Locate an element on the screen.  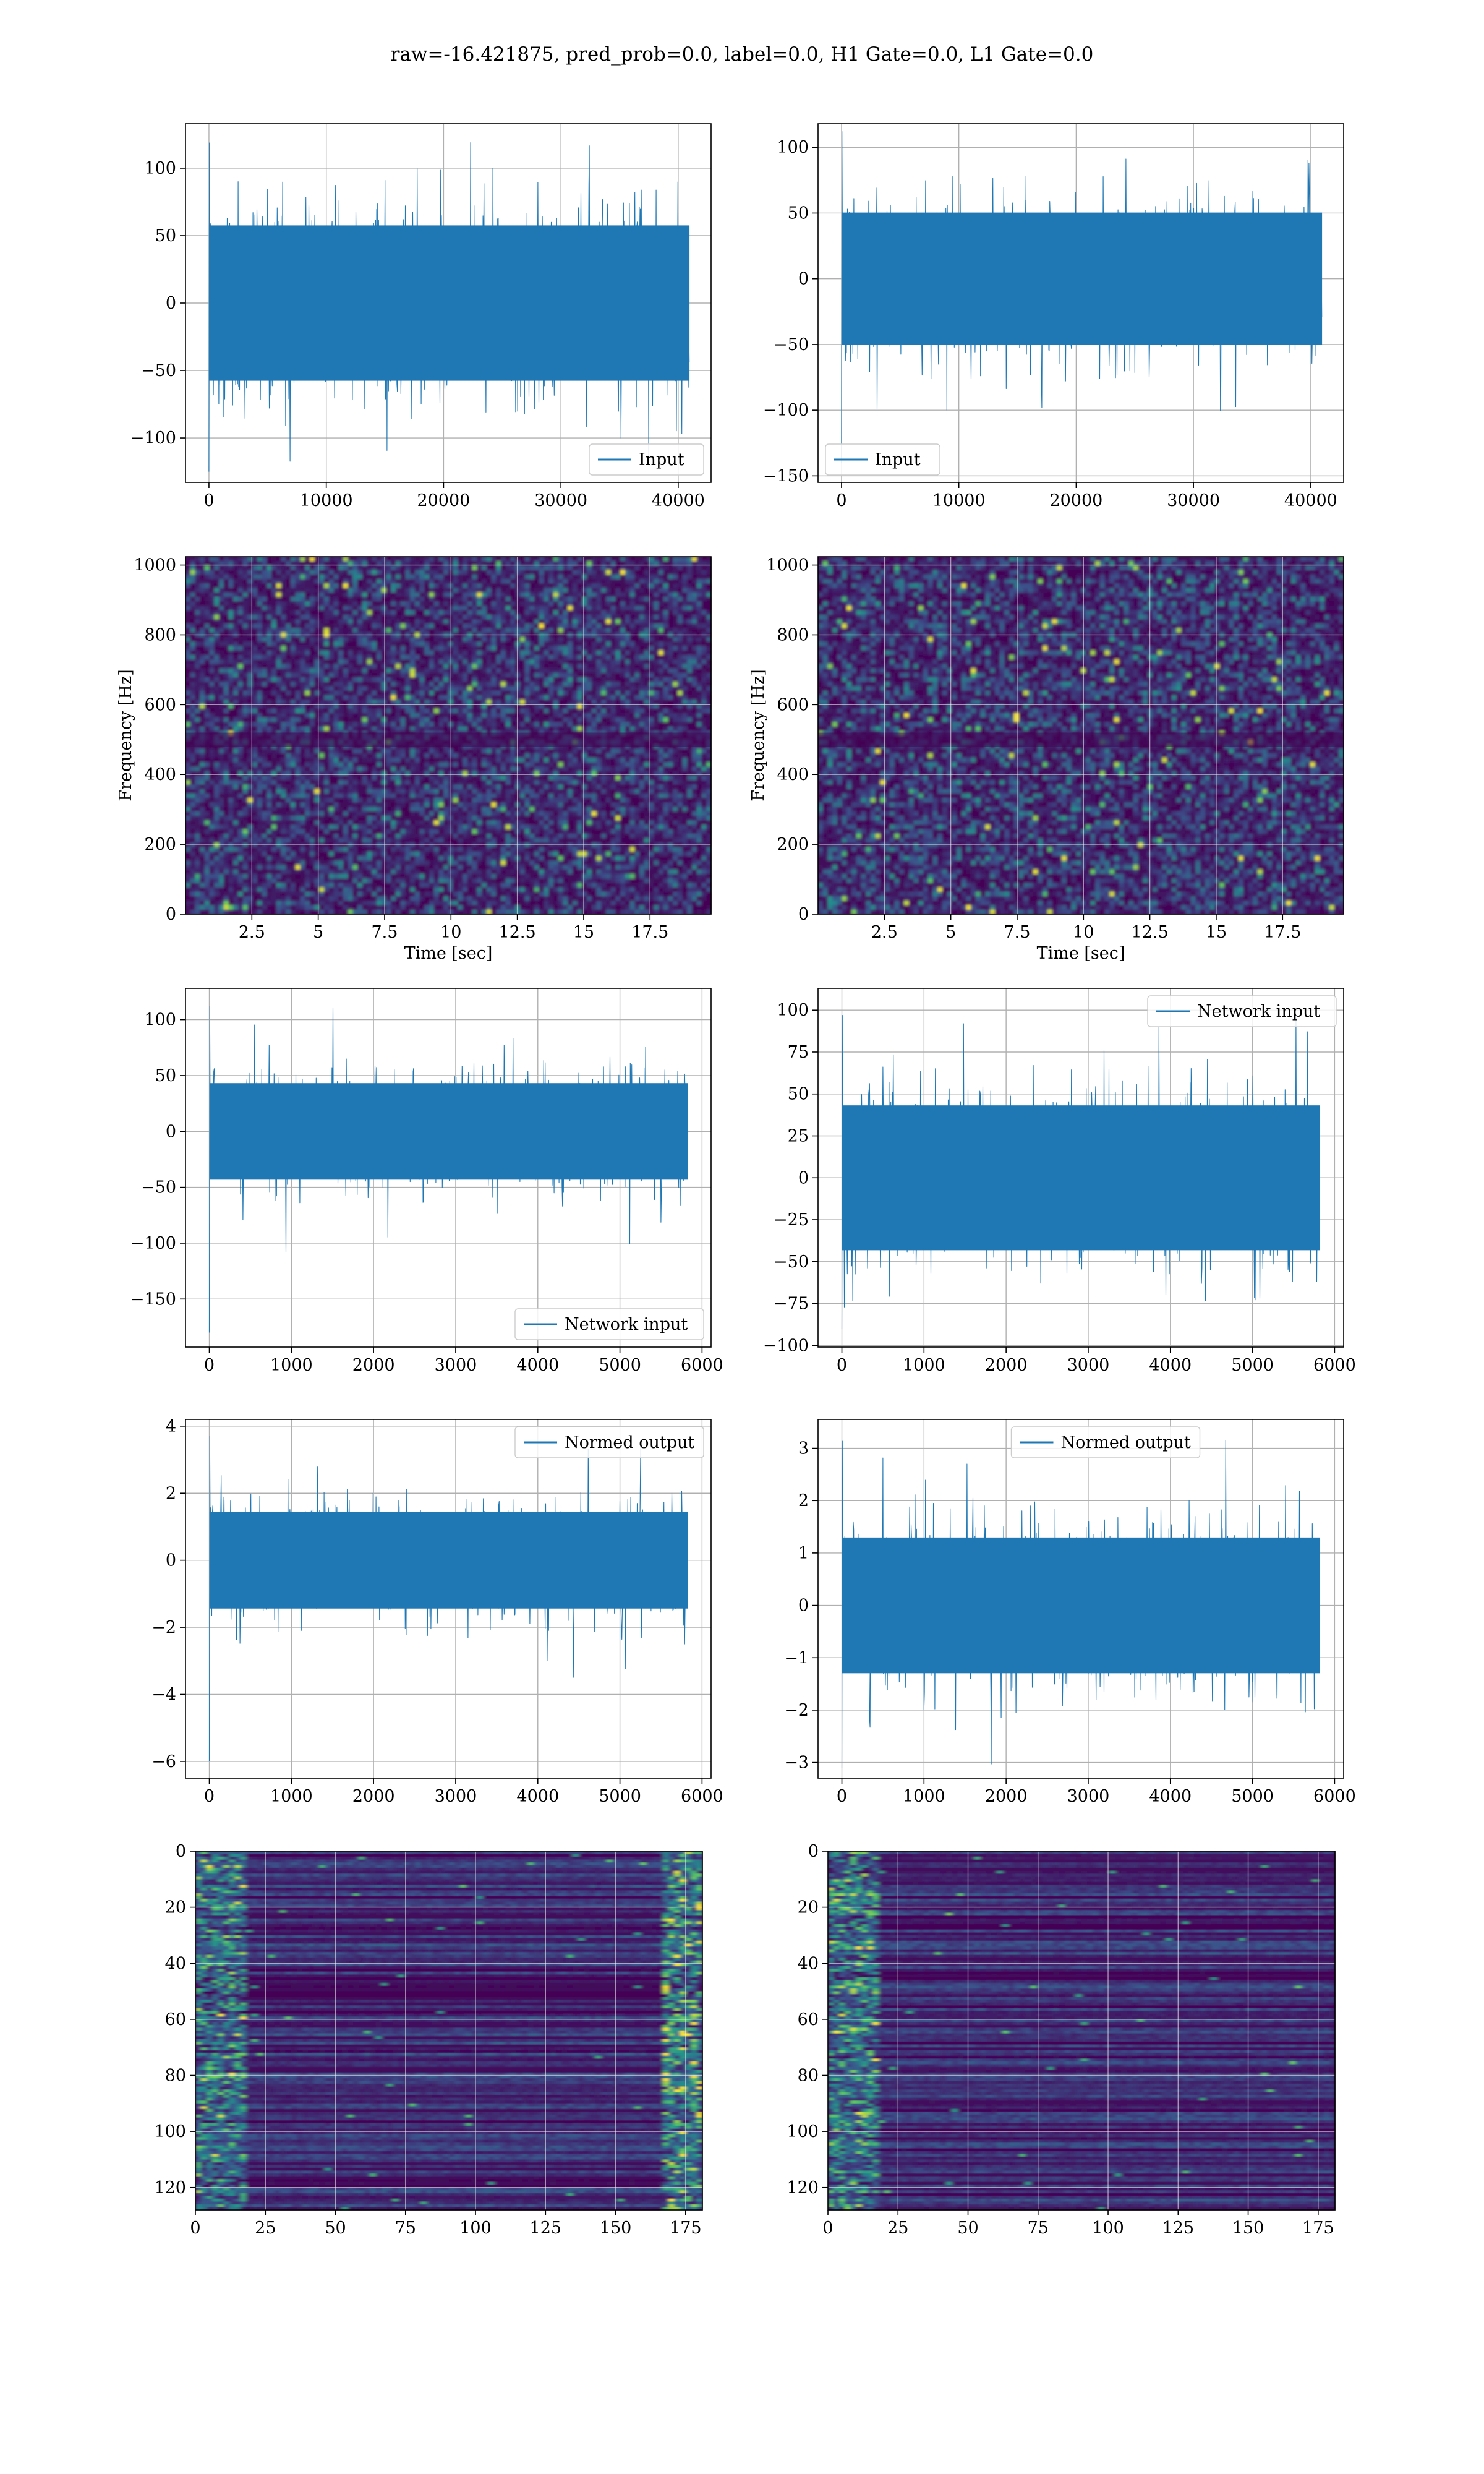
y-tick-label: 20 is located at coordinates (808, 1907).